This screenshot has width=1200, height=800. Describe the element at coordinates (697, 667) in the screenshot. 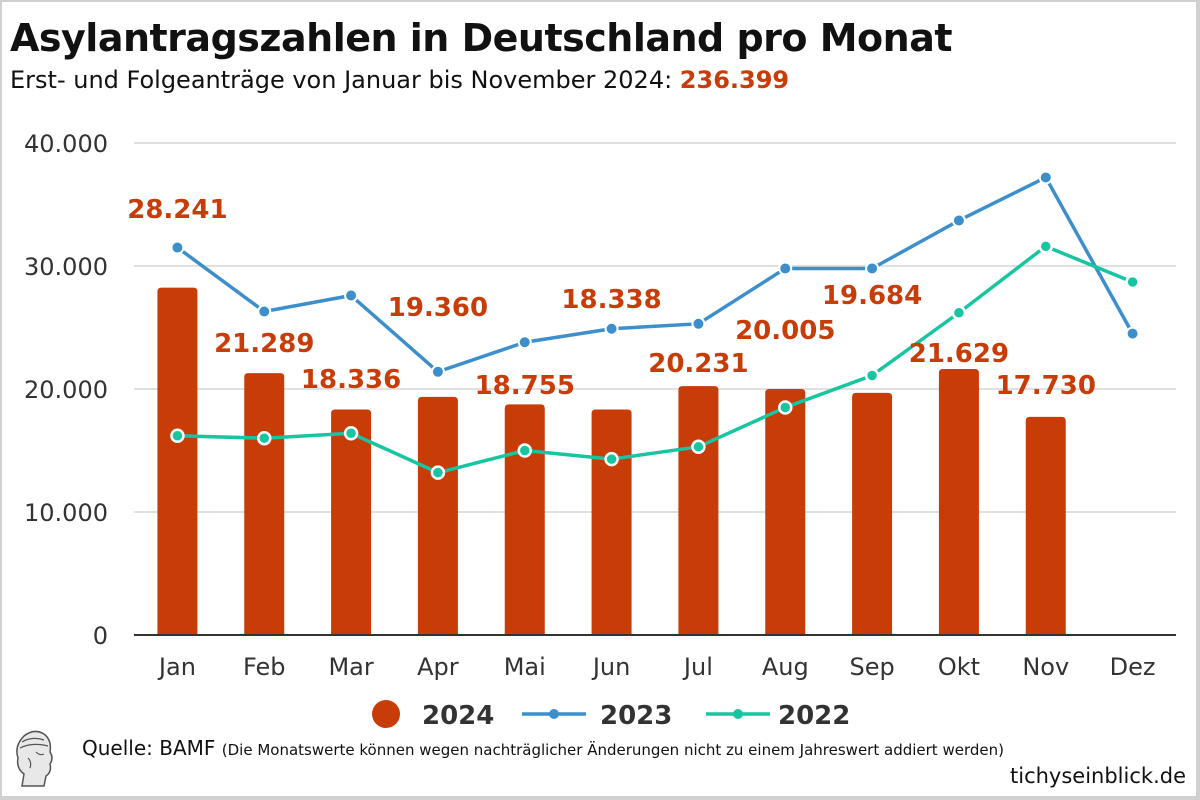

I see `x-tick-label: Jul` at that location.